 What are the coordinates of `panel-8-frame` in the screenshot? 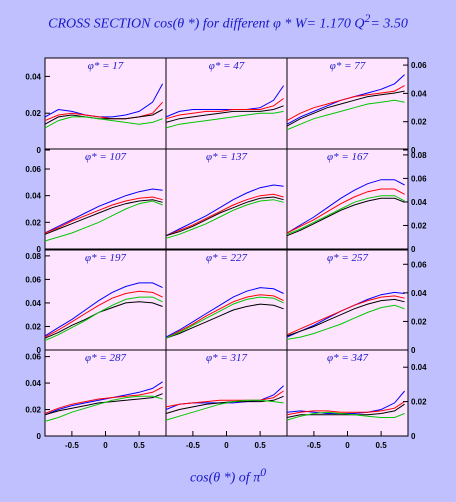 It's located at (226, 300).